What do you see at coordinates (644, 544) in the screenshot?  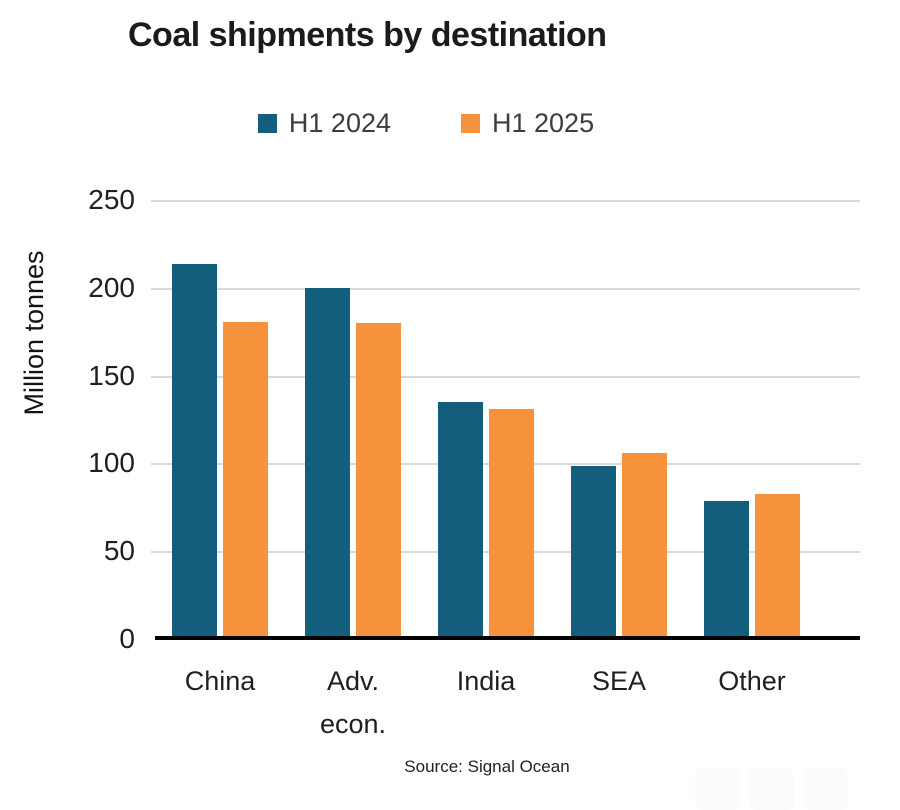 I see `bar-sea-h1-2025` at bounding box center [644, 544].